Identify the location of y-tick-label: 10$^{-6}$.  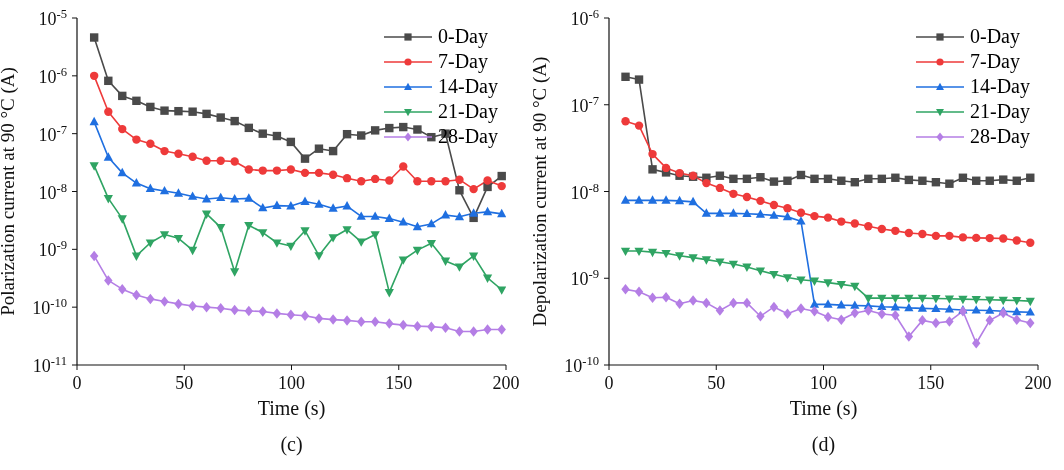
(52, 75).